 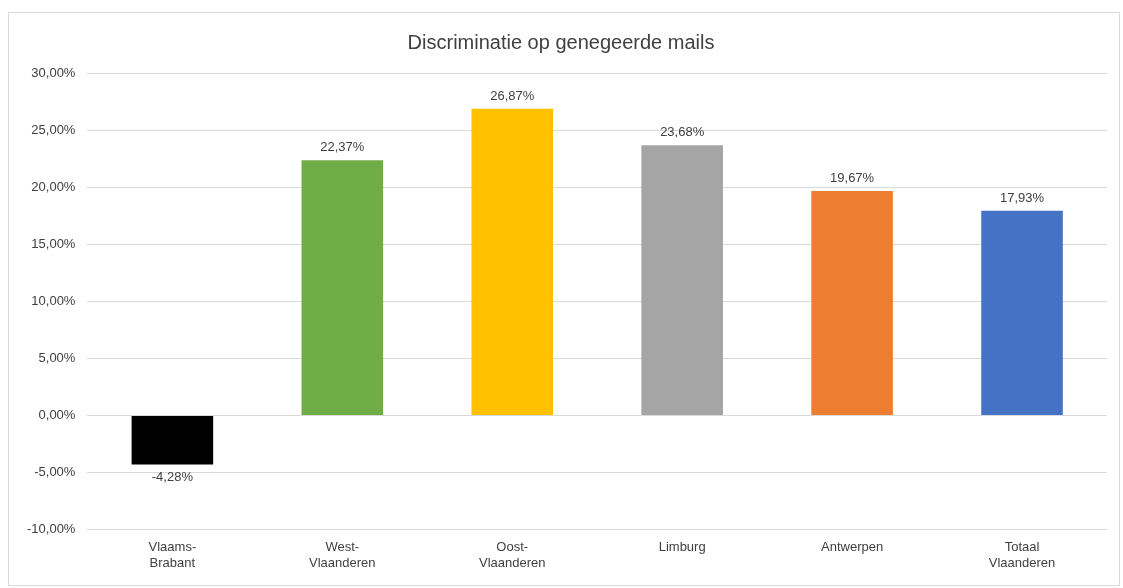 I want to click on y-tick-label: 0,00%, so click(x=57, y=415).